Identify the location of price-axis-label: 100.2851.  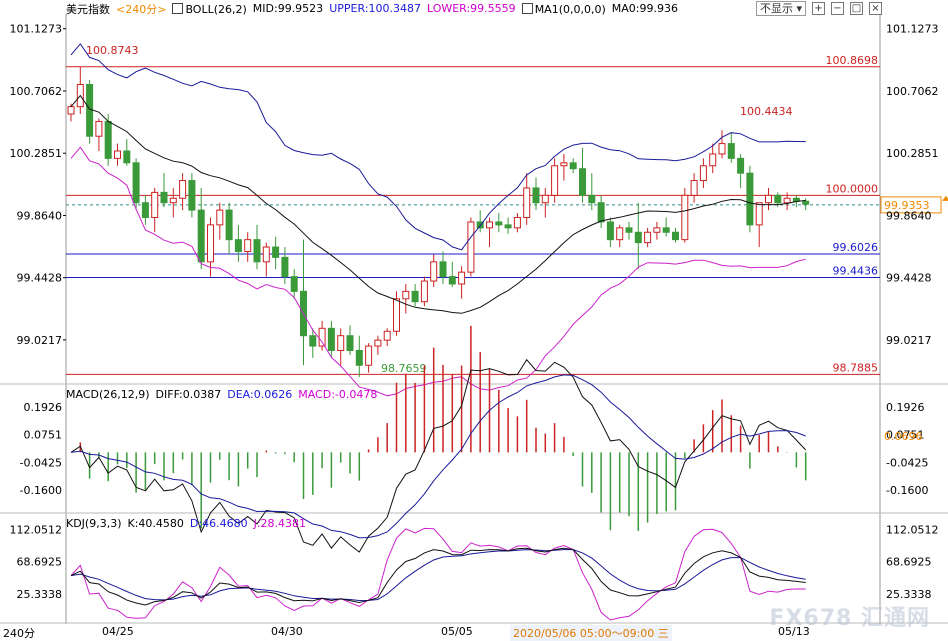
(912, 153).